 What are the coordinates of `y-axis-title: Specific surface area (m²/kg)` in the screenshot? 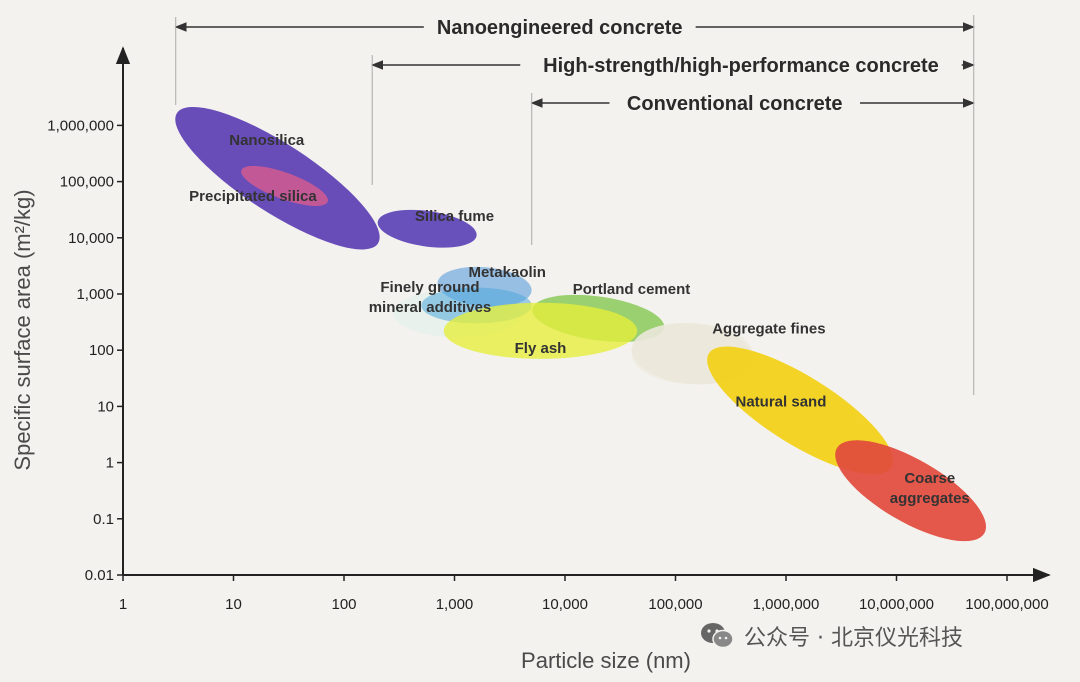 It's located at (22, 329).